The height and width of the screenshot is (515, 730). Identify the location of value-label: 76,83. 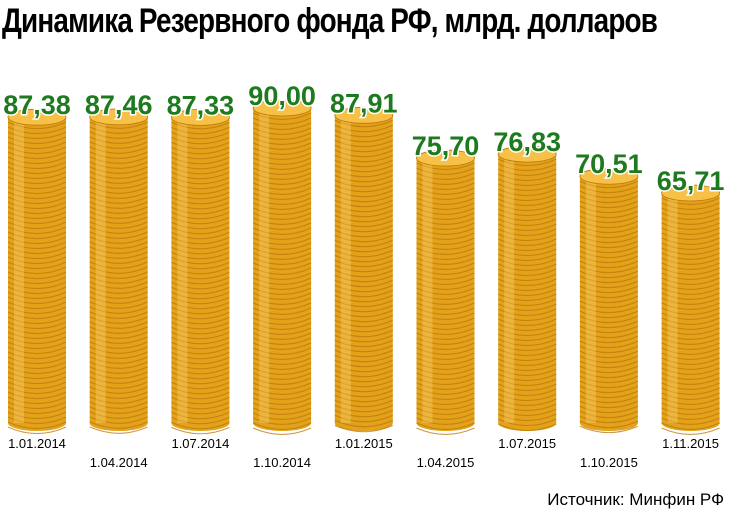
(527, 142).